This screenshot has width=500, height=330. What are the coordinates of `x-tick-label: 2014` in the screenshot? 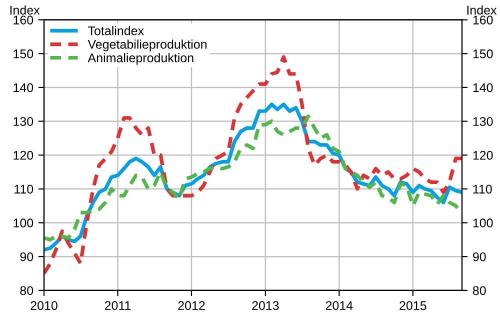 It's located at (339, 305).